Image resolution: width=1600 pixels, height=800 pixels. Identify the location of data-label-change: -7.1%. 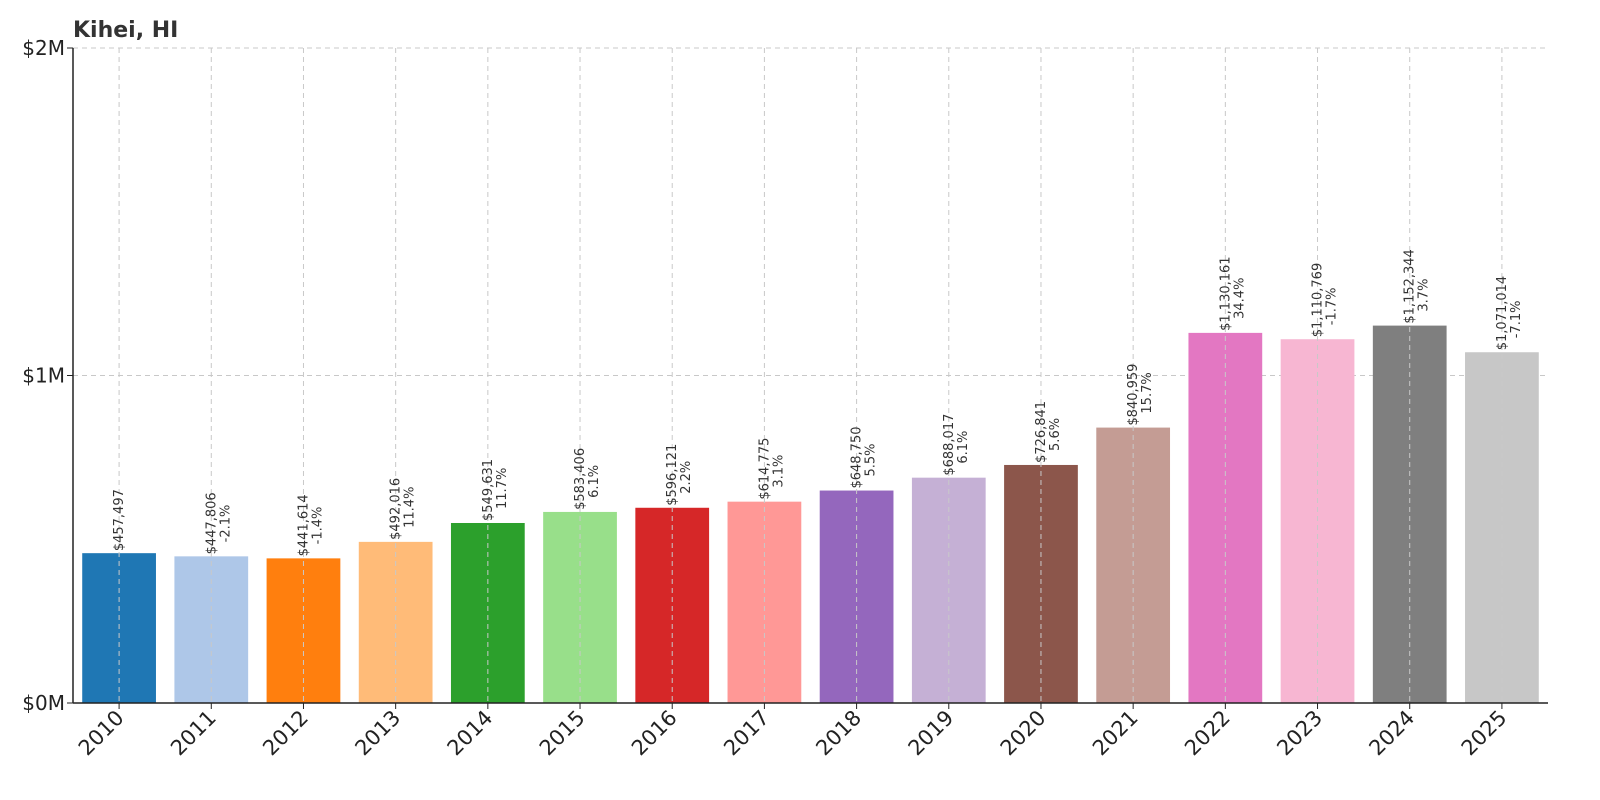
(1516, 320).